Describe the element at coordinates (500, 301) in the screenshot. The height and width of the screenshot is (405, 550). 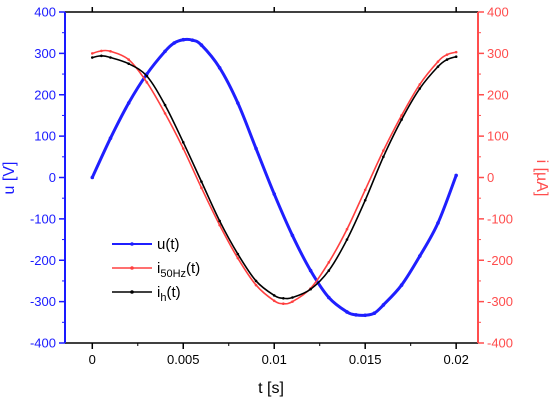
I see `y-right-tick-label: -300` at that location.